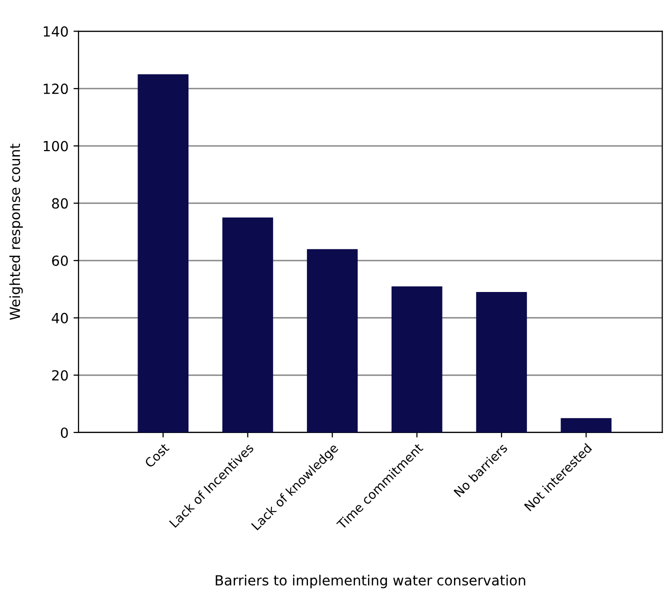 This screenshot has height=590, width=671. What do you see at coordinates (16, 232) in the screenshot?
I see `y-axis-title: Weighted response count` at bounding box center [16, 232].